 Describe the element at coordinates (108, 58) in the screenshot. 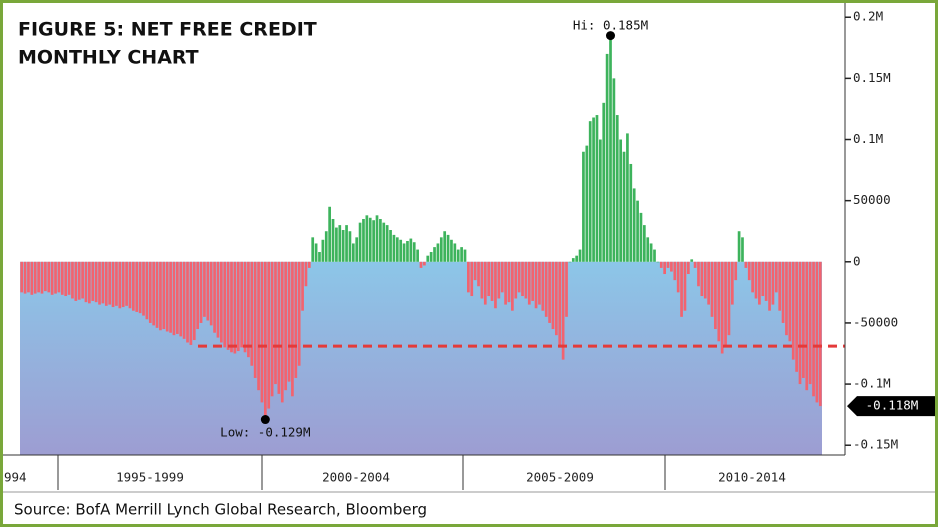

I see `chart-title: MONTHLY CHART` at that location.